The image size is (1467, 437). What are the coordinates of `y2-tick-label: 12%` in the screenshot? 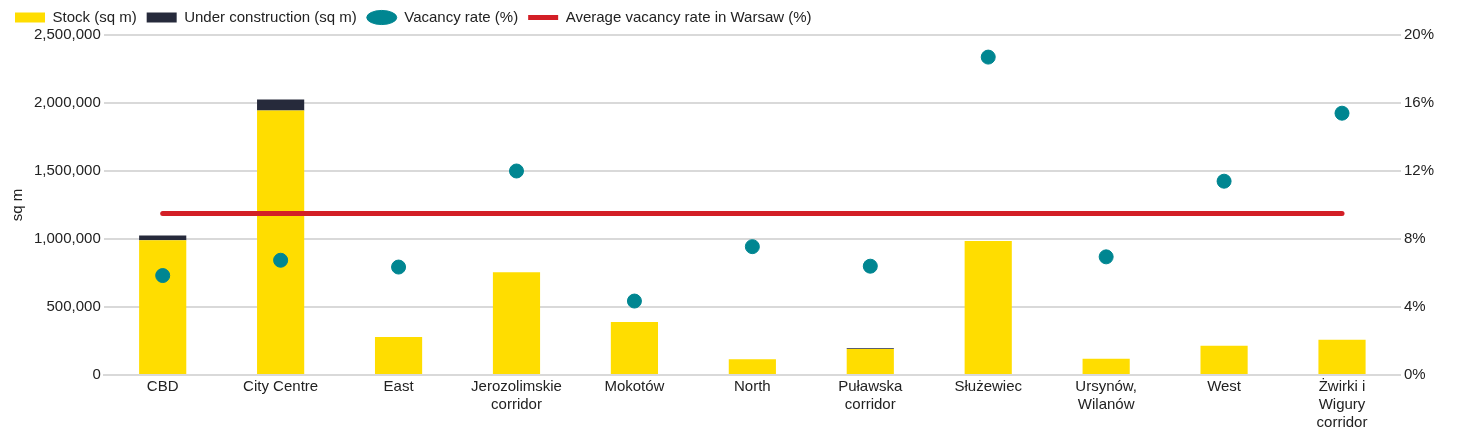 It's located at (1419, 170).